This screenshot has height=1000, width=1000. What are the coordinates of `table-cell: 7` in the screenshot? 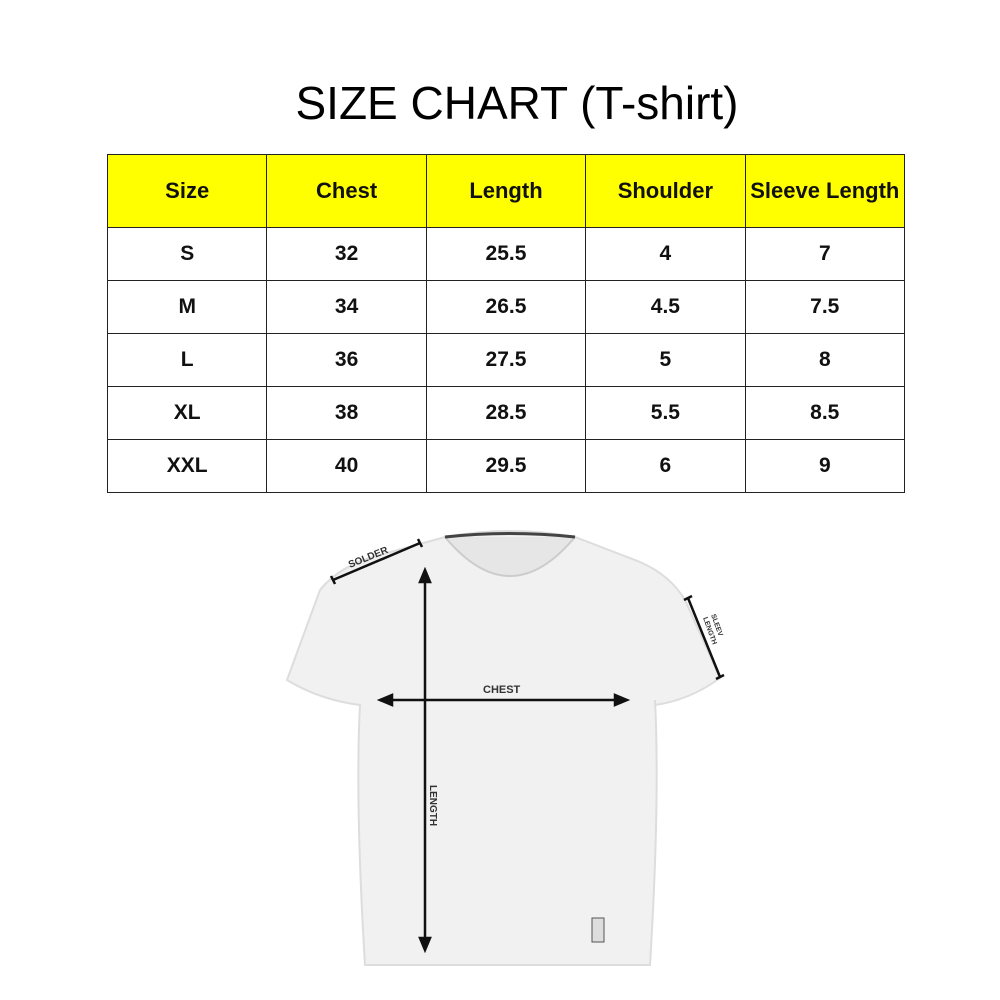 It's located at (825, 254).